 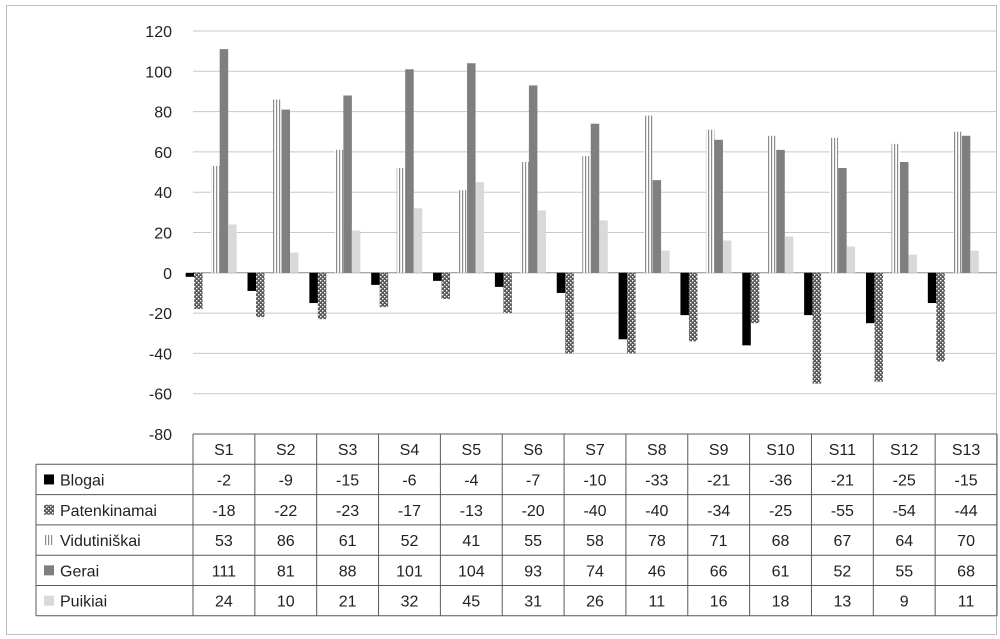 I want to click on data-label: -33, so click(x=656, y=480).